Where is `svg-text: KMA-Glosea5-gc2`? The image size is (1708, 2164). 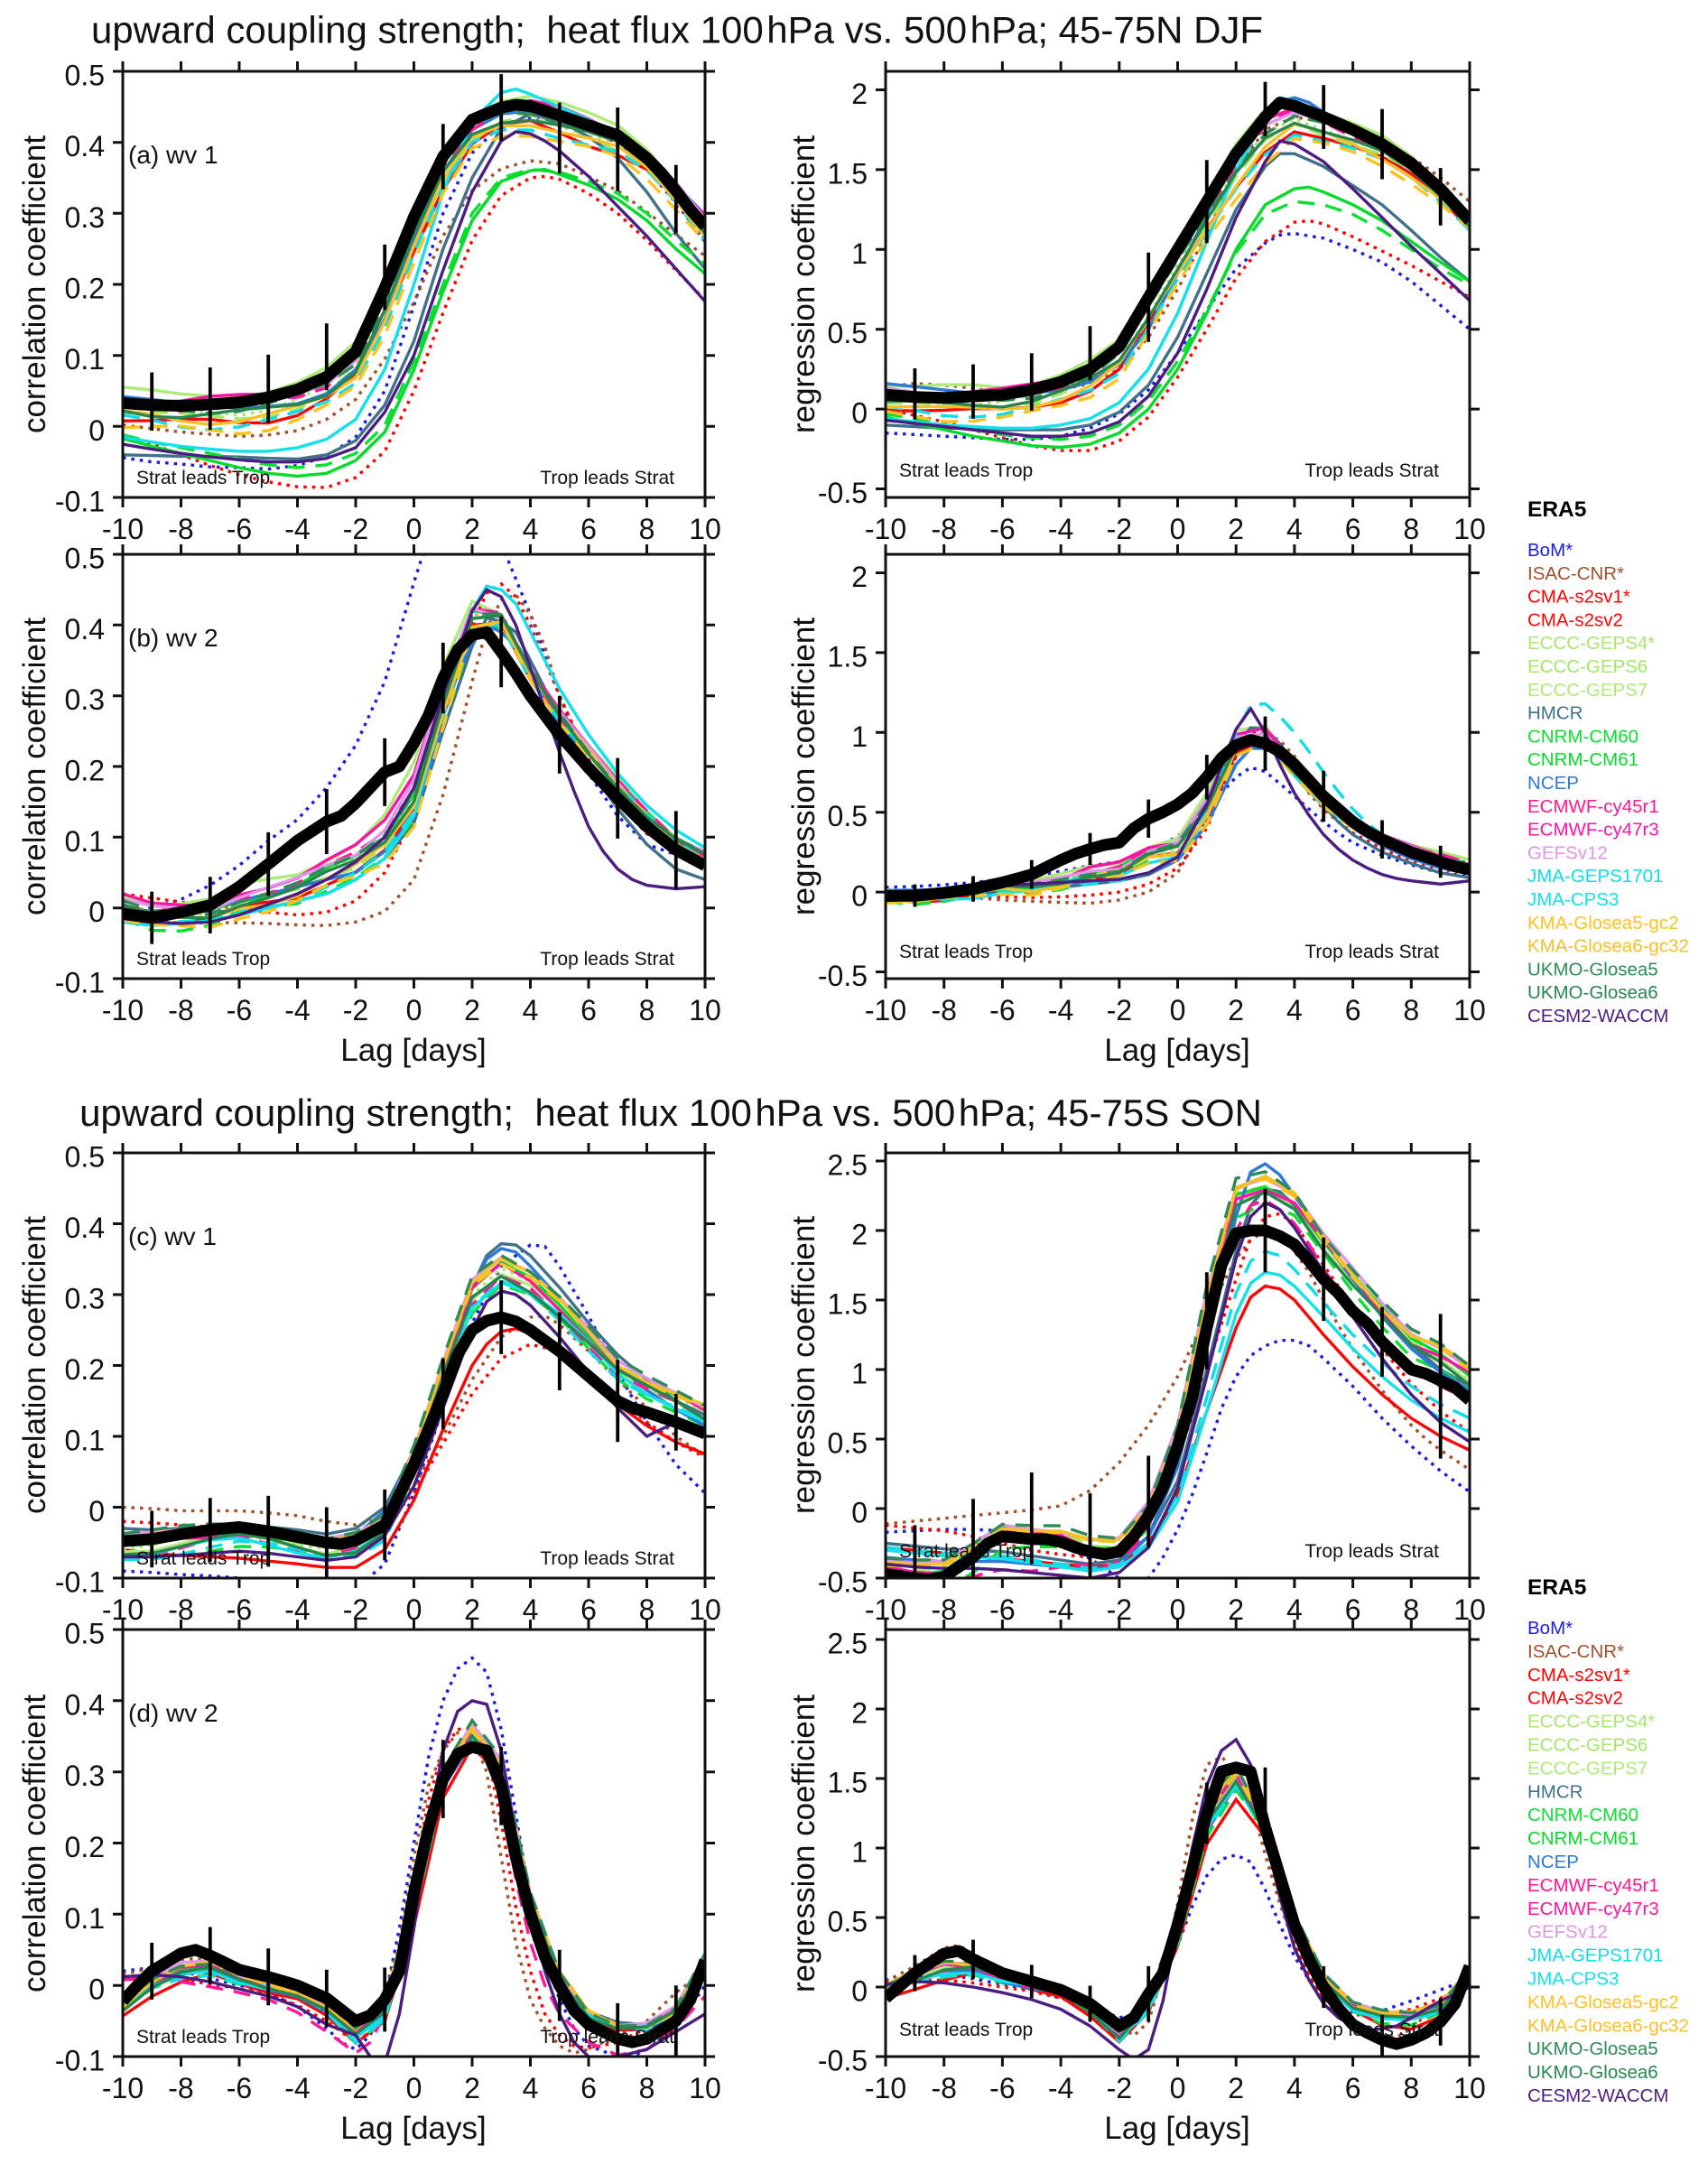 svg-text: KMA-Glosea5-gc2 is located at coordinates (1602, 2002).